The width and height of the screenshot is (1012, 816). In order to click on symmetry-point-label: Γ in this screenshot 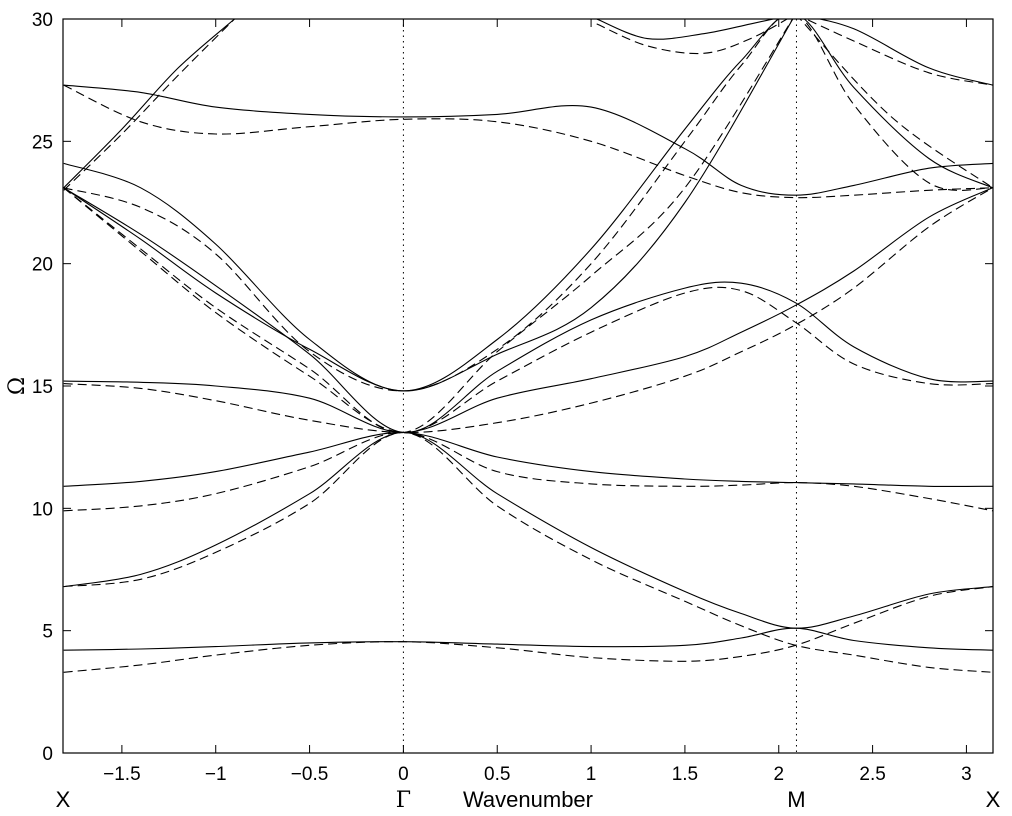, I will do `click(403, 800)`.